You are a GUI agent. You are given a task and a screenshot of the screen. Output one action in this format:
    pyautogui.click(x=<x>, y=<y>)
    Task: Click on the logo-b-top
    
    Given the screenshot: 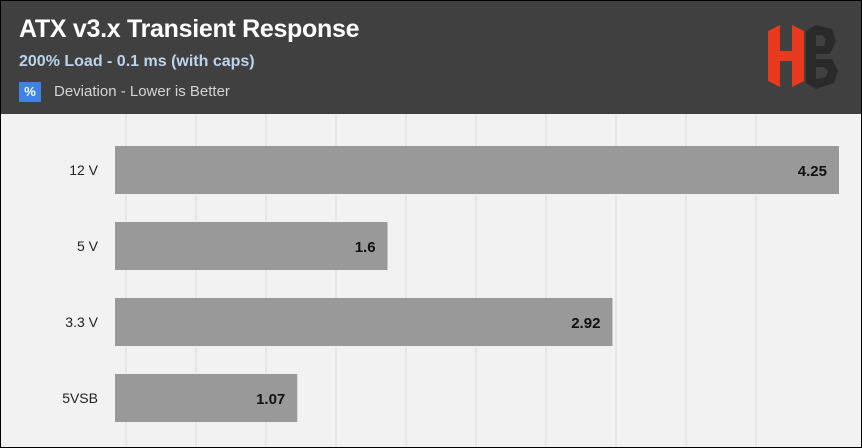 What is the action you would take?
    pyautogui.click(x=826, y=39)
    